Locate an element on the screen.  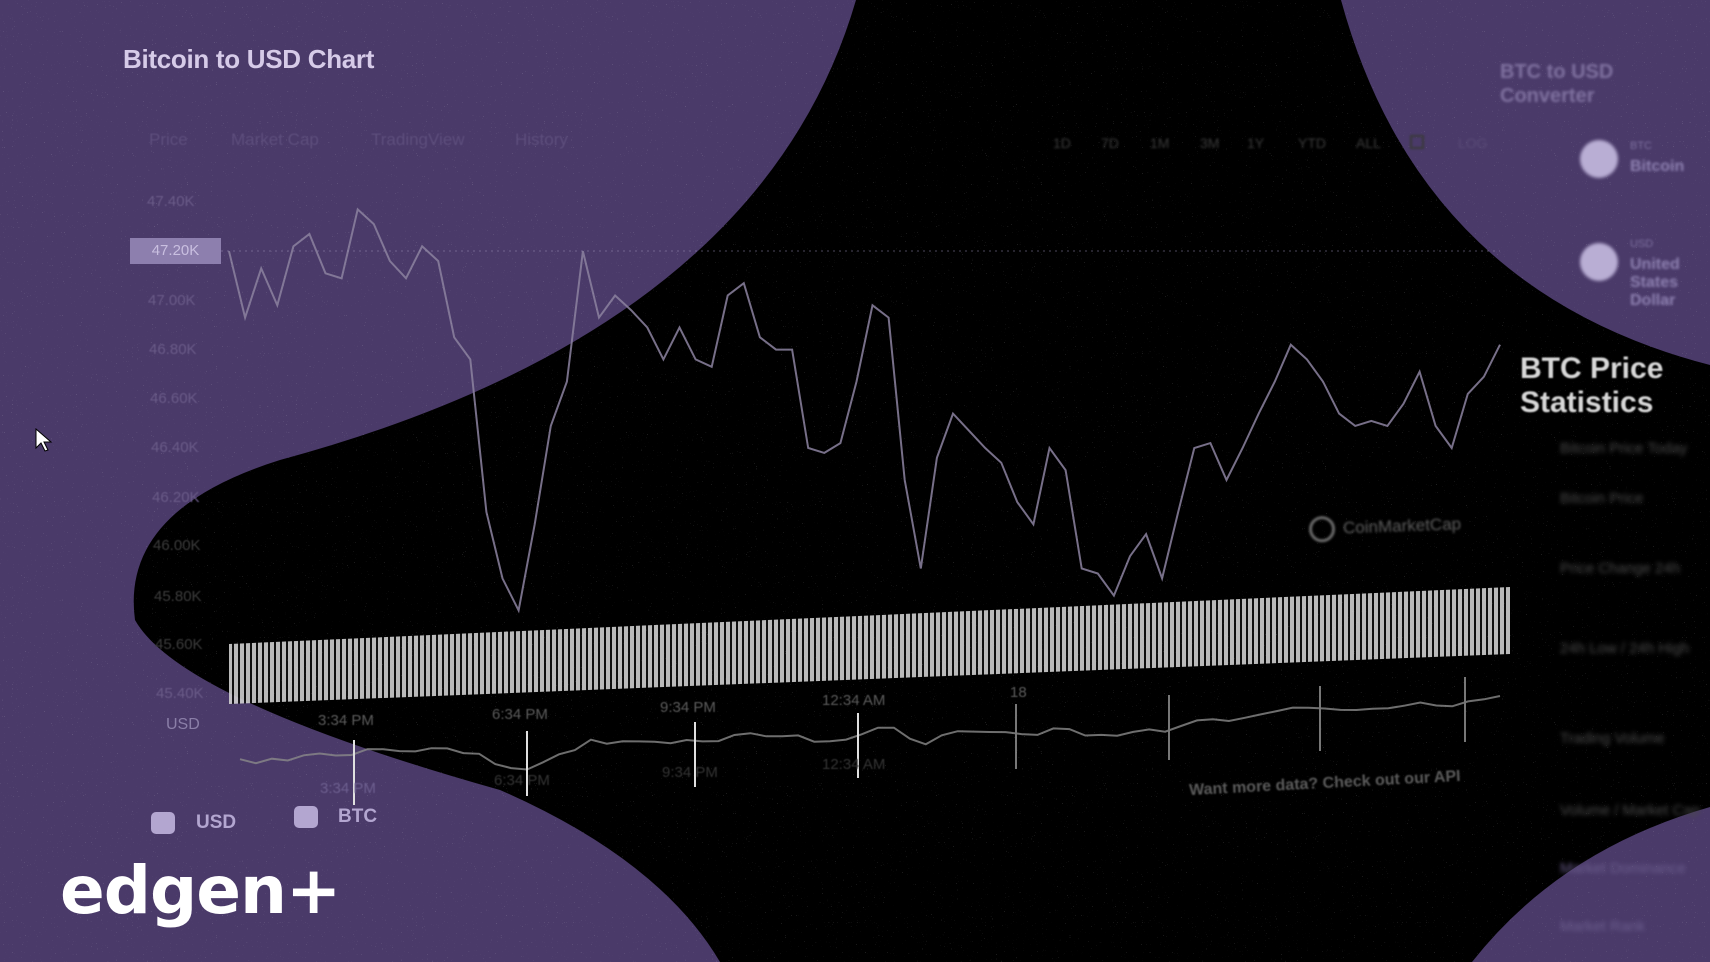
x-tick: 18 is located at coordinates (1018, 692).